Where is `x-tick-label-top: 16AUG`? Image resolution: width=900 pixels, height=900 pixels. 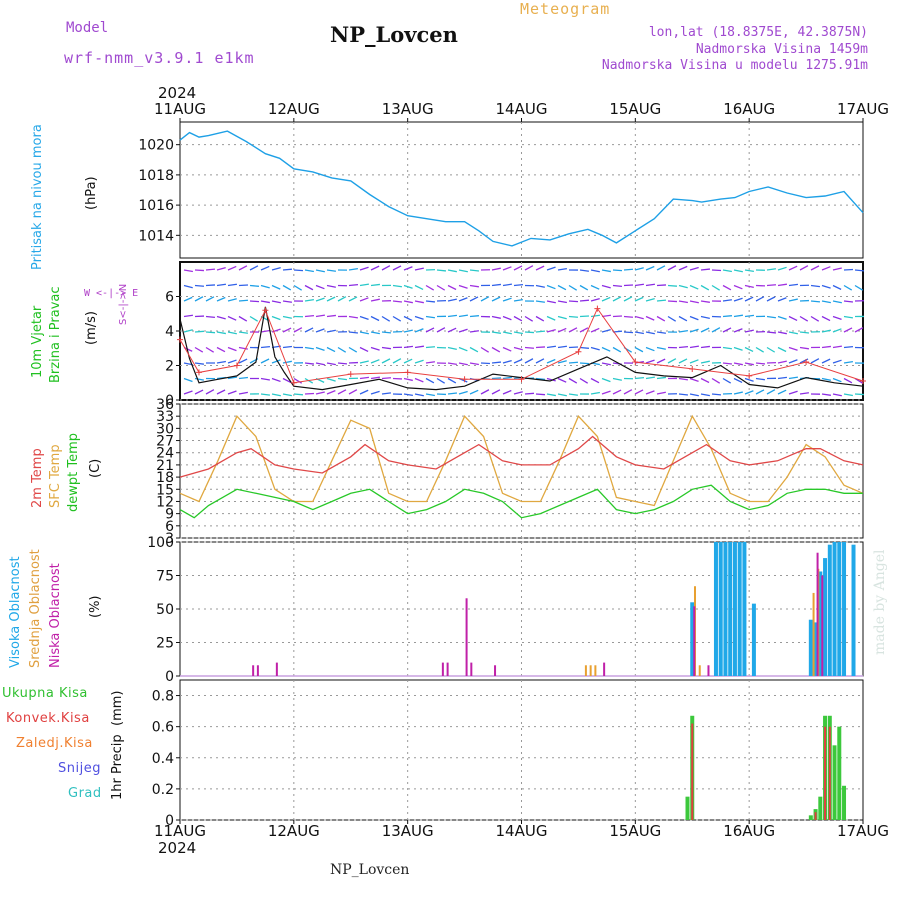
x-tick-label-top: 16AUG is located at coordinates (749, 109).